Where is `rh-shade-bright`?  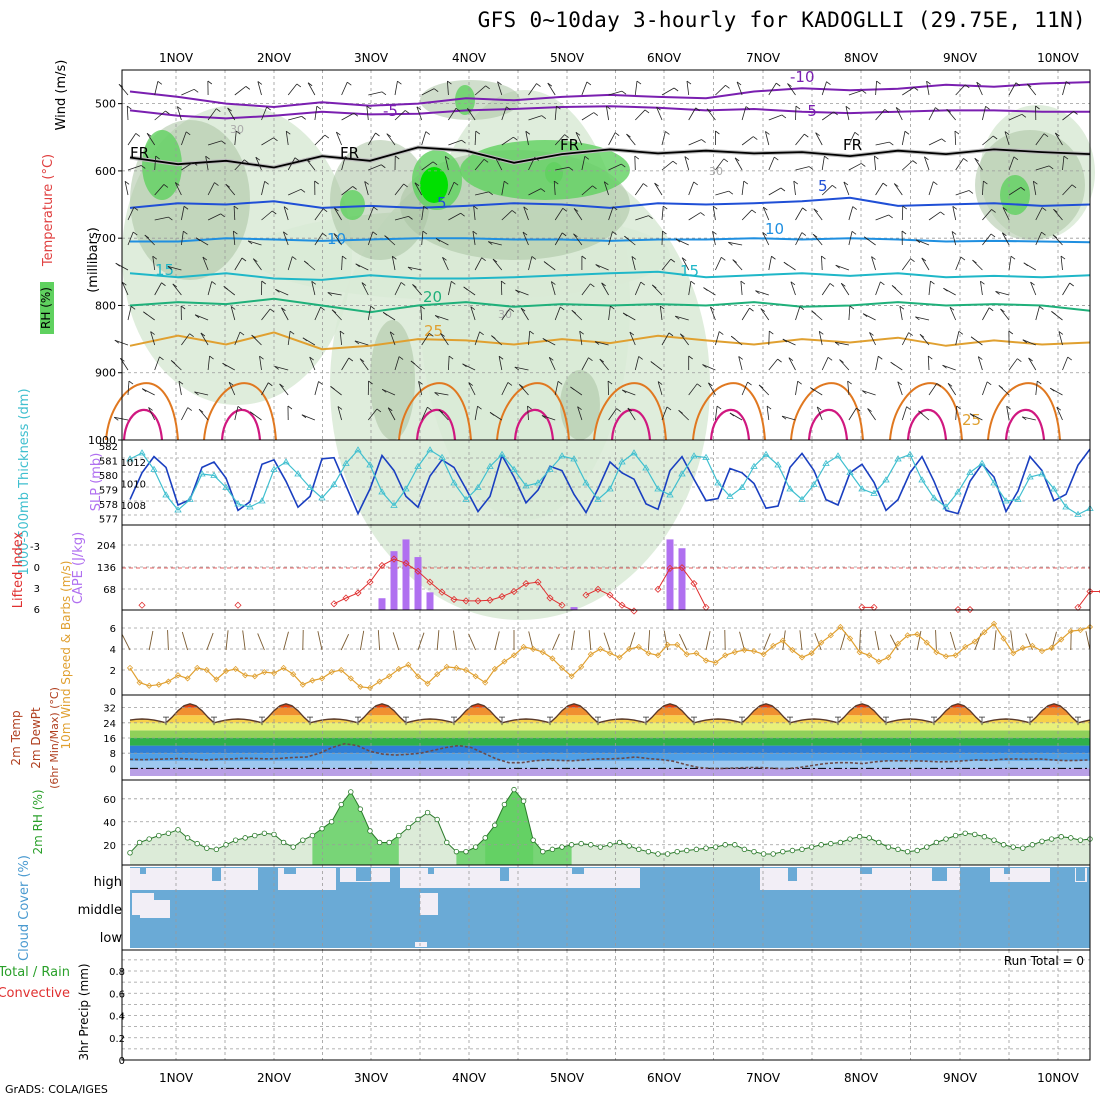
rh-shade-bright is located at coordinates (434, 185).